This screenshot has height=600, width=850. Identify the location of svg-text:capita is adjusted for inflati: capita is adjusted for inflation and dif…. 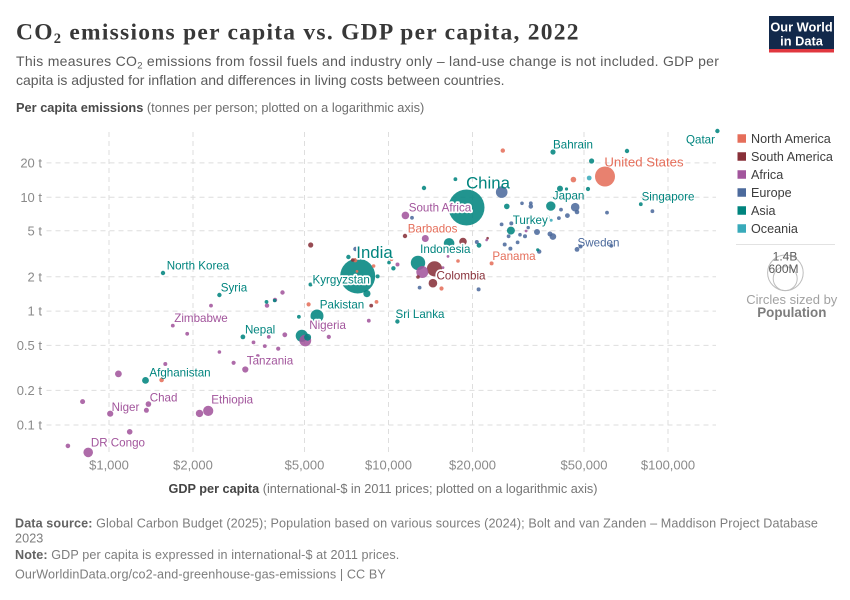
(260, 80).